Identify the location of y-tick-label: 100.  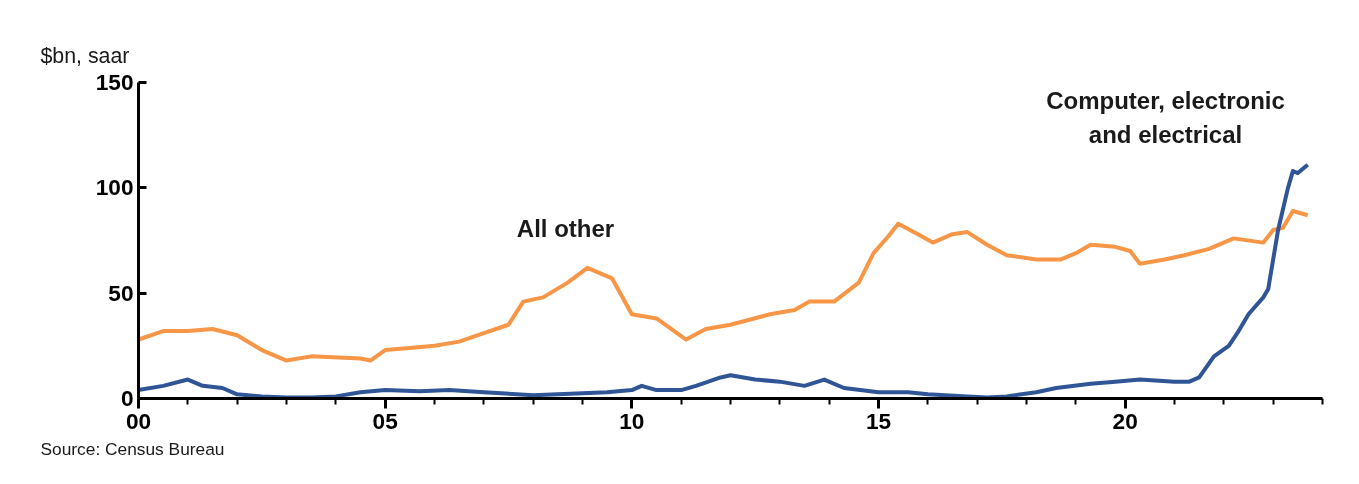
(114, 187).